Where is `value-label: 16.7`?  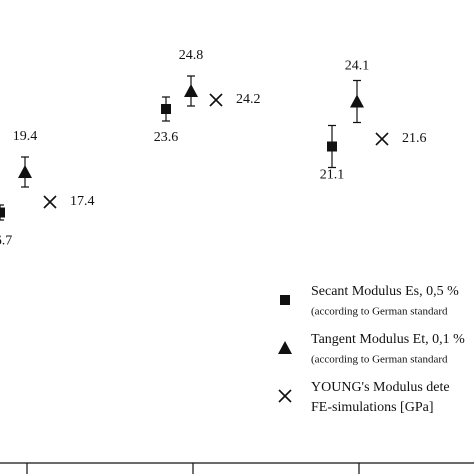
value-label: 16.7 is located at coordinates (6, 241).